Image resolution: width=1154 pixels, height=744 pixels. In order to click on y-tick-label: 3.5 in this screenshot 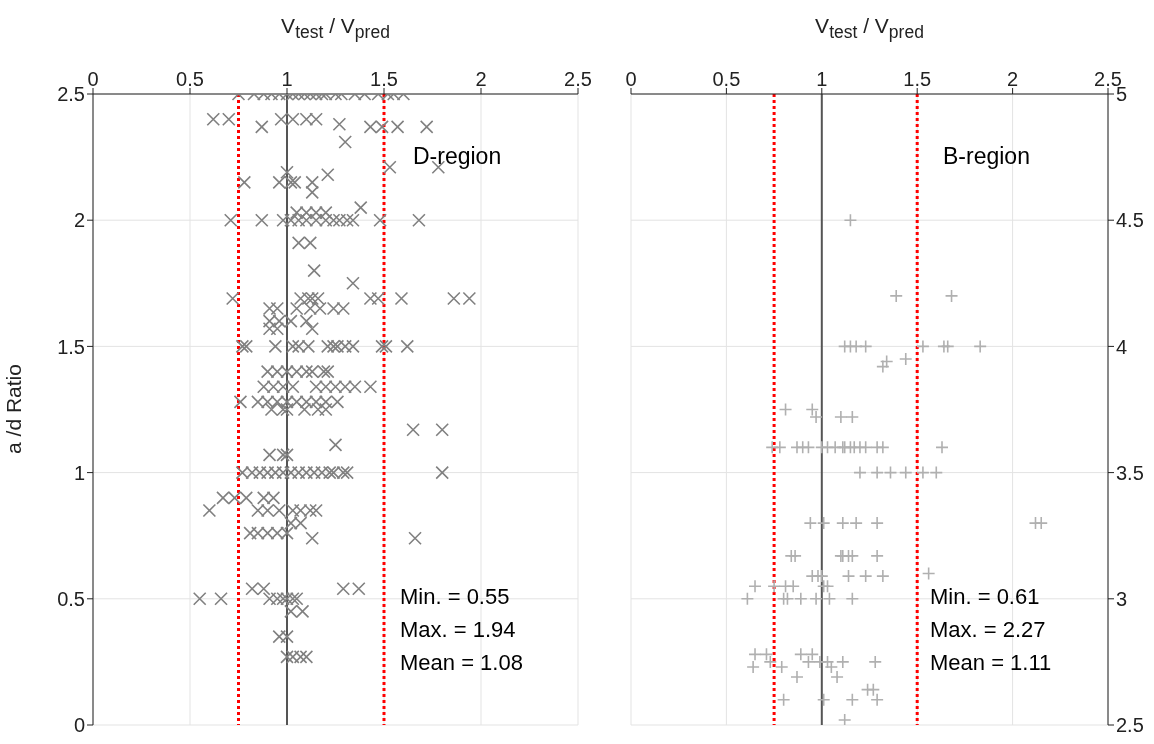, I will do `click(1130, 472)`.